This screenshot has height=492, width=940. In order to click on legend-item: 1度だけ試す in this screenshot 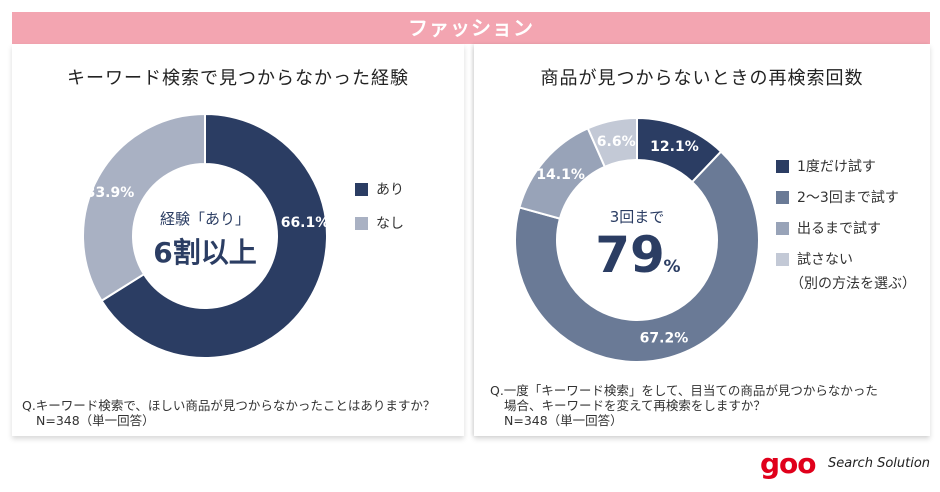, I will do `click(826, 166)`.